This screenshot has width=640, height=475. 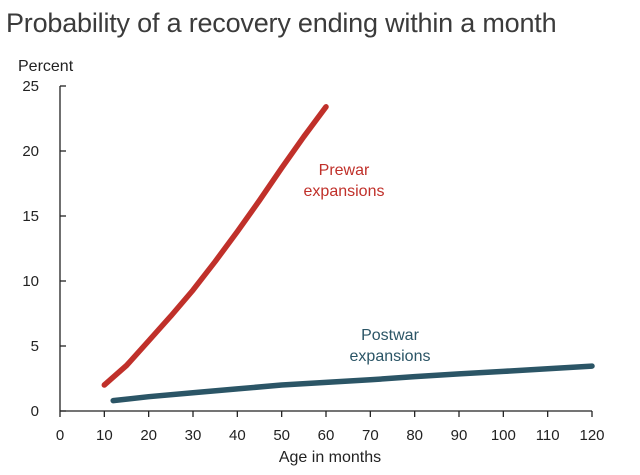 What do you see at coordinates (30, 86) in the screenshot?
I see `y-tick-label: 25` at bounding box center [30, 86].